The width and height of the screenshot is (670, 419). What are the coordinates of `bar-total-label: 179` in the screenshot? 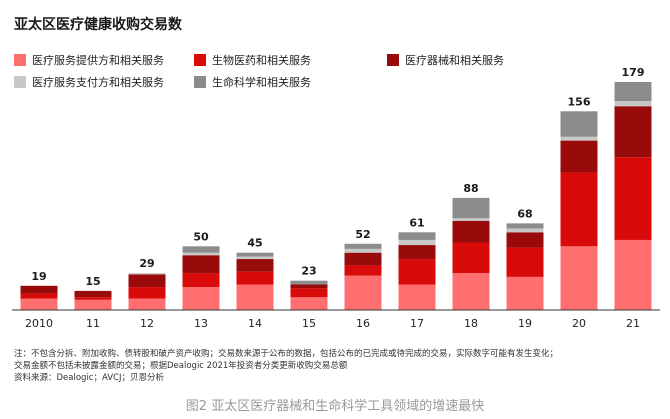 It's located at (633, 72).